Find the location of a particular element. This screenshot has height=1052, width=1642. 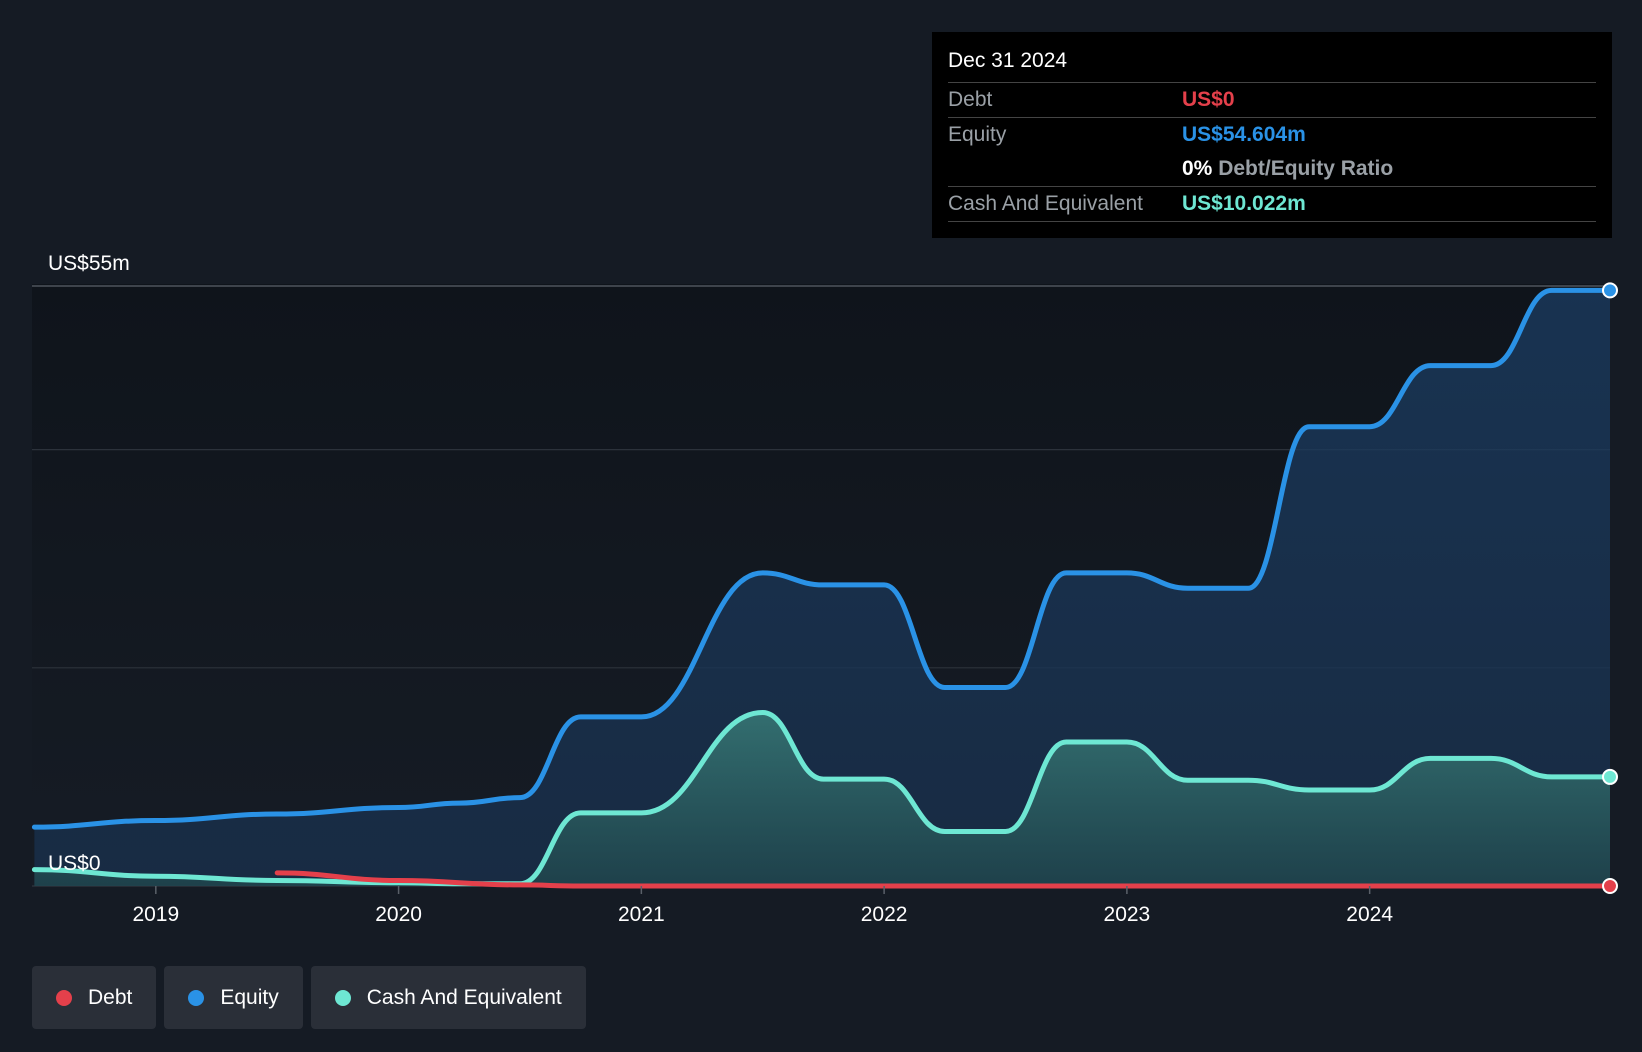

cash-and-equivalent-endpoint is located at coordinates (1610, 776).